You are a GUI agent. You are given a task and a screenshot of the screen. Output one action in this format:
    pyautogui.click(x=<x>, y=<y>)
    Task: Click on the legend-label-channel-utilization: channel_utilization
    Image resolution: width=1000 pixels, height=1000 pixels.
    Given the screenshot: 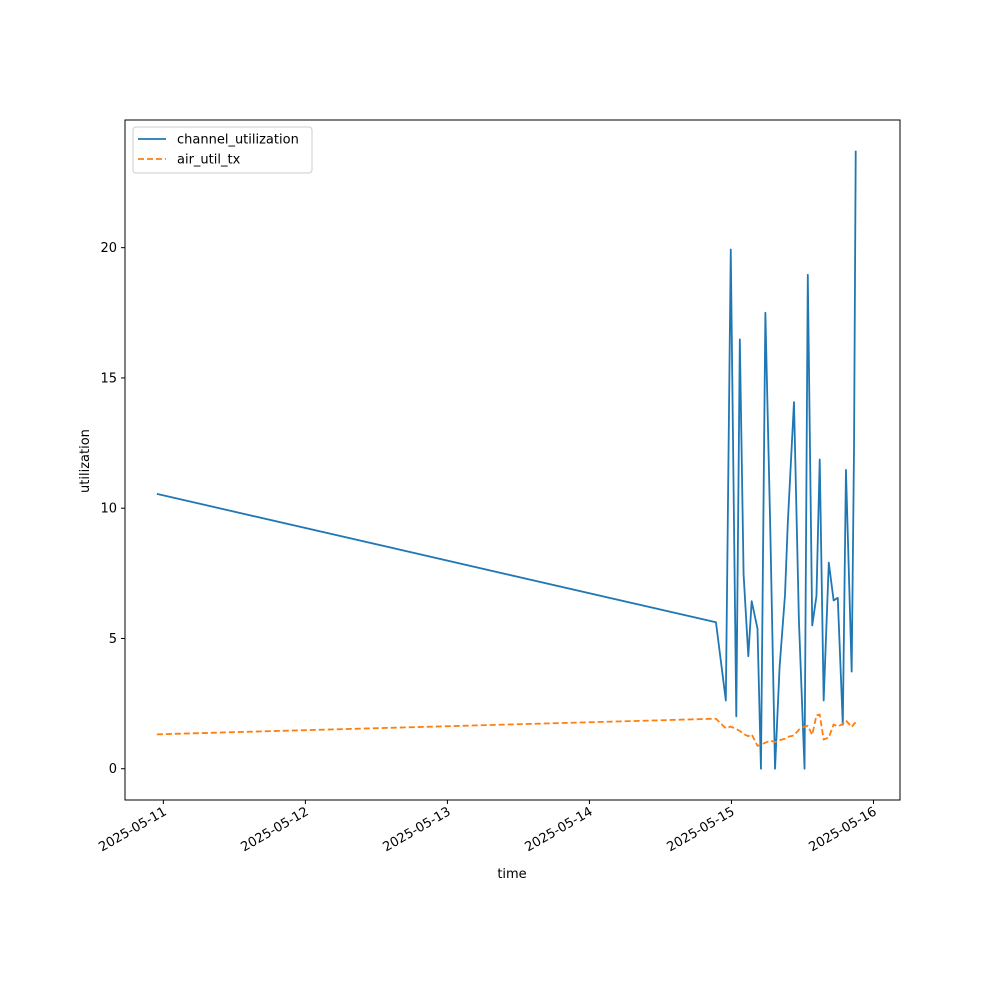 What is the action you would take?
    pyautogui.click(x=238, y=140)
    